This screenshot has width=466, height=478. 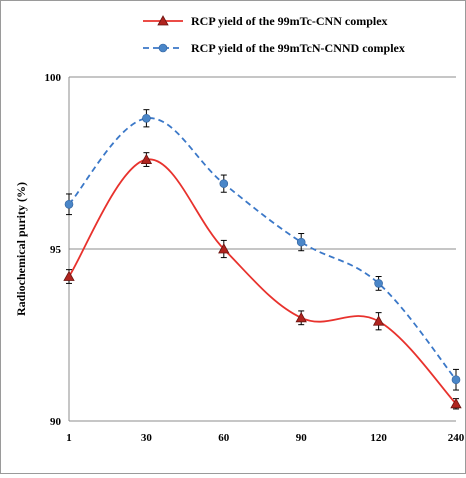 I want to click on legend-entry: RCP yield of the 99mTc-CNN complex, so click(x=289, y=21).